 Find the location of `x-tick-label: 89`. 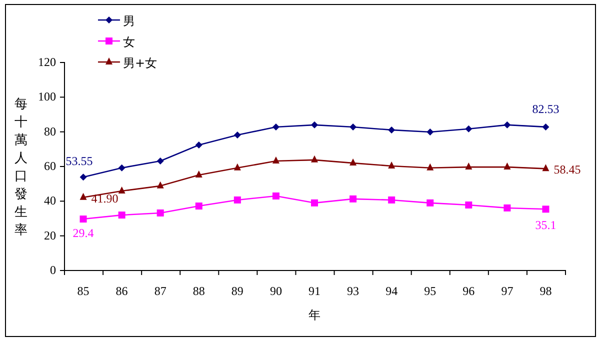

x-tick-label: 89 is located at coordinates (237, 291).